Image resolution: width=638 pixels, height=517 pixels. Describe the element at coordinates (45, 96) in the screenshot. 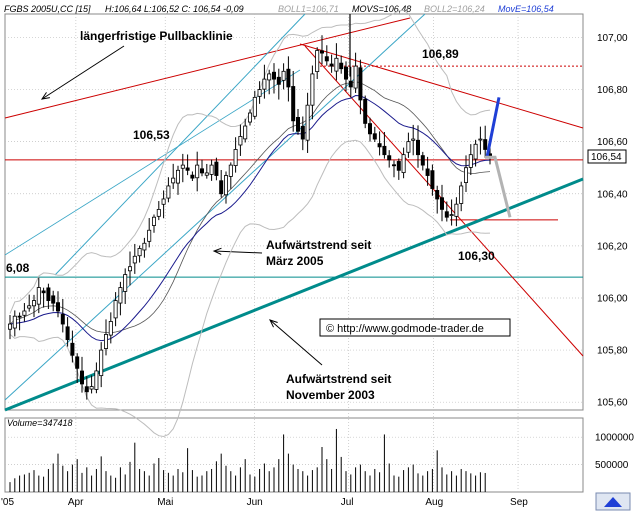

I see `arrow-pullback-head` at that location.